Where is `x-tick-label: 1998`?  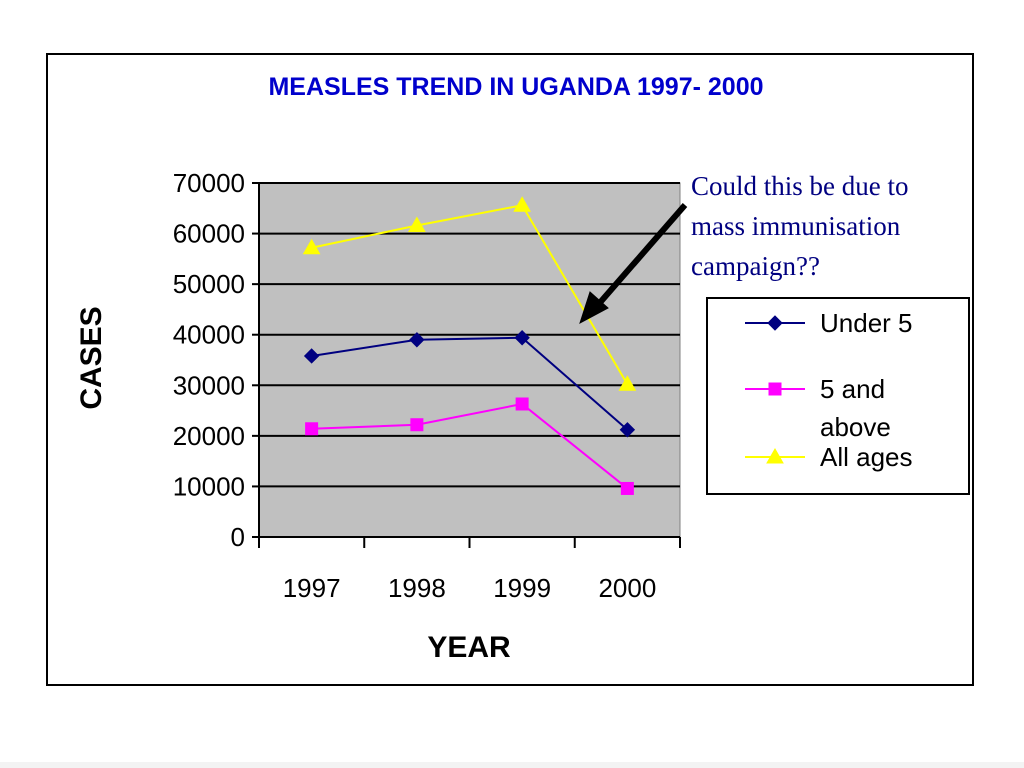
x-tick-label: 1998 is located at coordinates (417, 588).